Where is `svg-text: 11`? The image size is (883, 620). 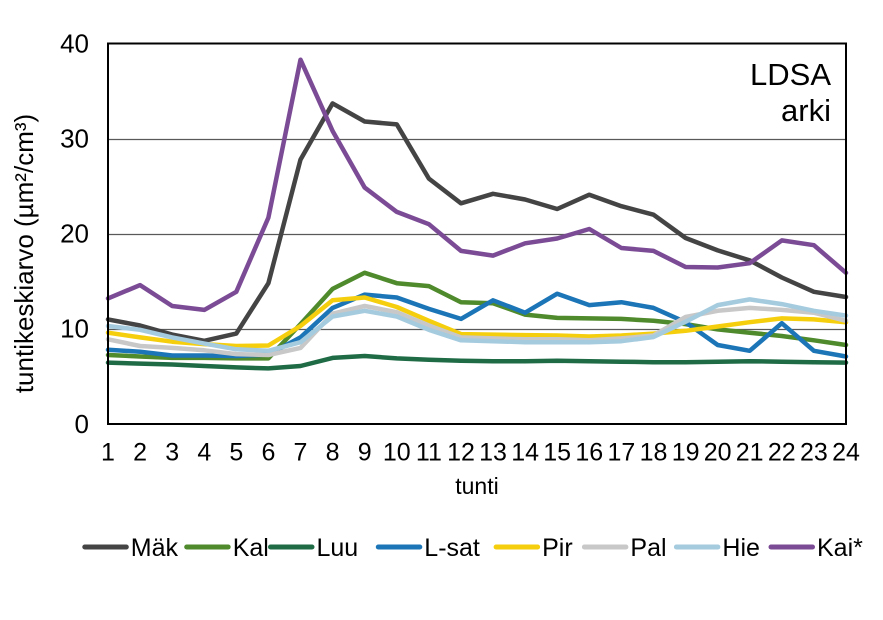 svg-text: 11 is located at coordinates (429, 453).